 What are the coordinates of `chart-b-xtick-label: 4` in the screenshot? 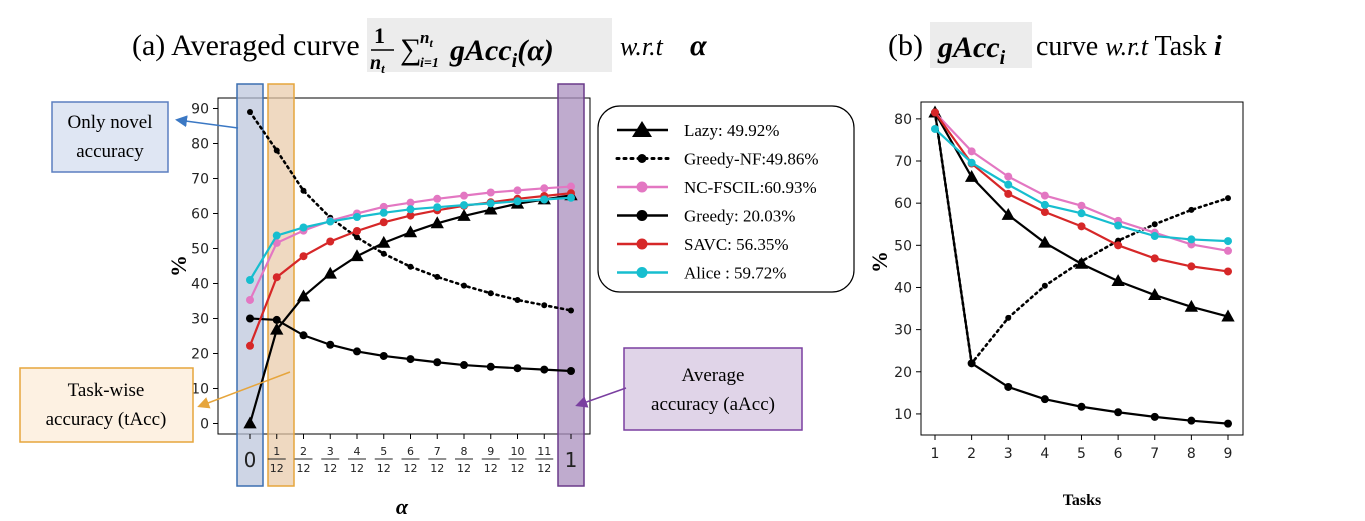 It's located at (1044, 454).